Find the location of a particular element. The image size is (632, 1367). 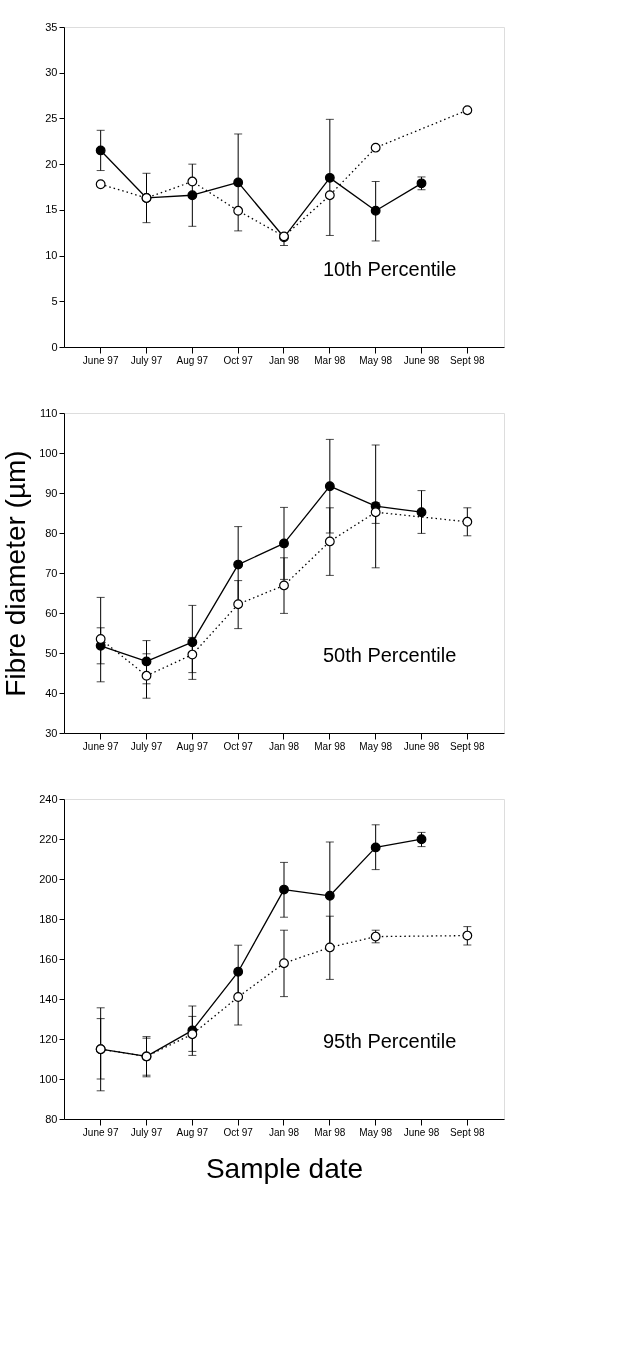

y-tick-label: 240 is located at coordinates (48, 798).